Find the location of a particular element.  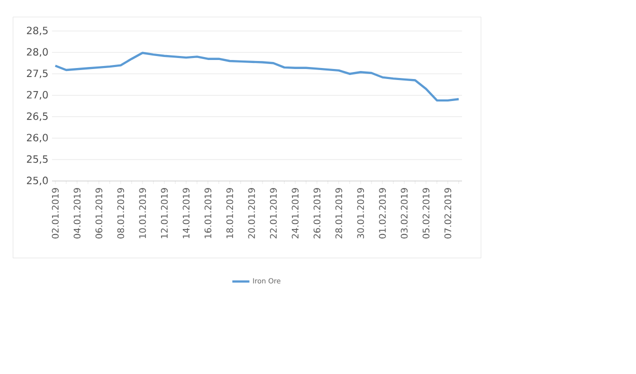

y-tick-label: 28,5 is located at coordinates (37, 31).